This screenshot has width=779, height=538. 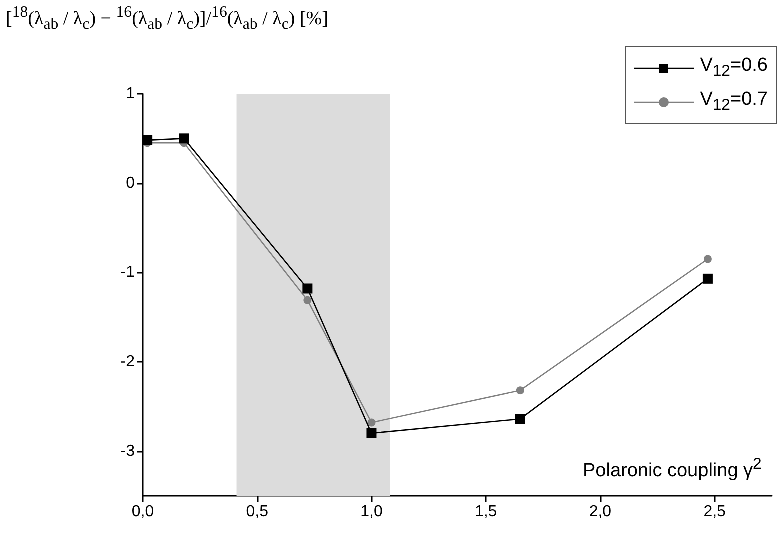 What do you see at coordinates (128, 451) in the screenshot?
I see `y-tick-label: -3` at bounding box center [128, 451].